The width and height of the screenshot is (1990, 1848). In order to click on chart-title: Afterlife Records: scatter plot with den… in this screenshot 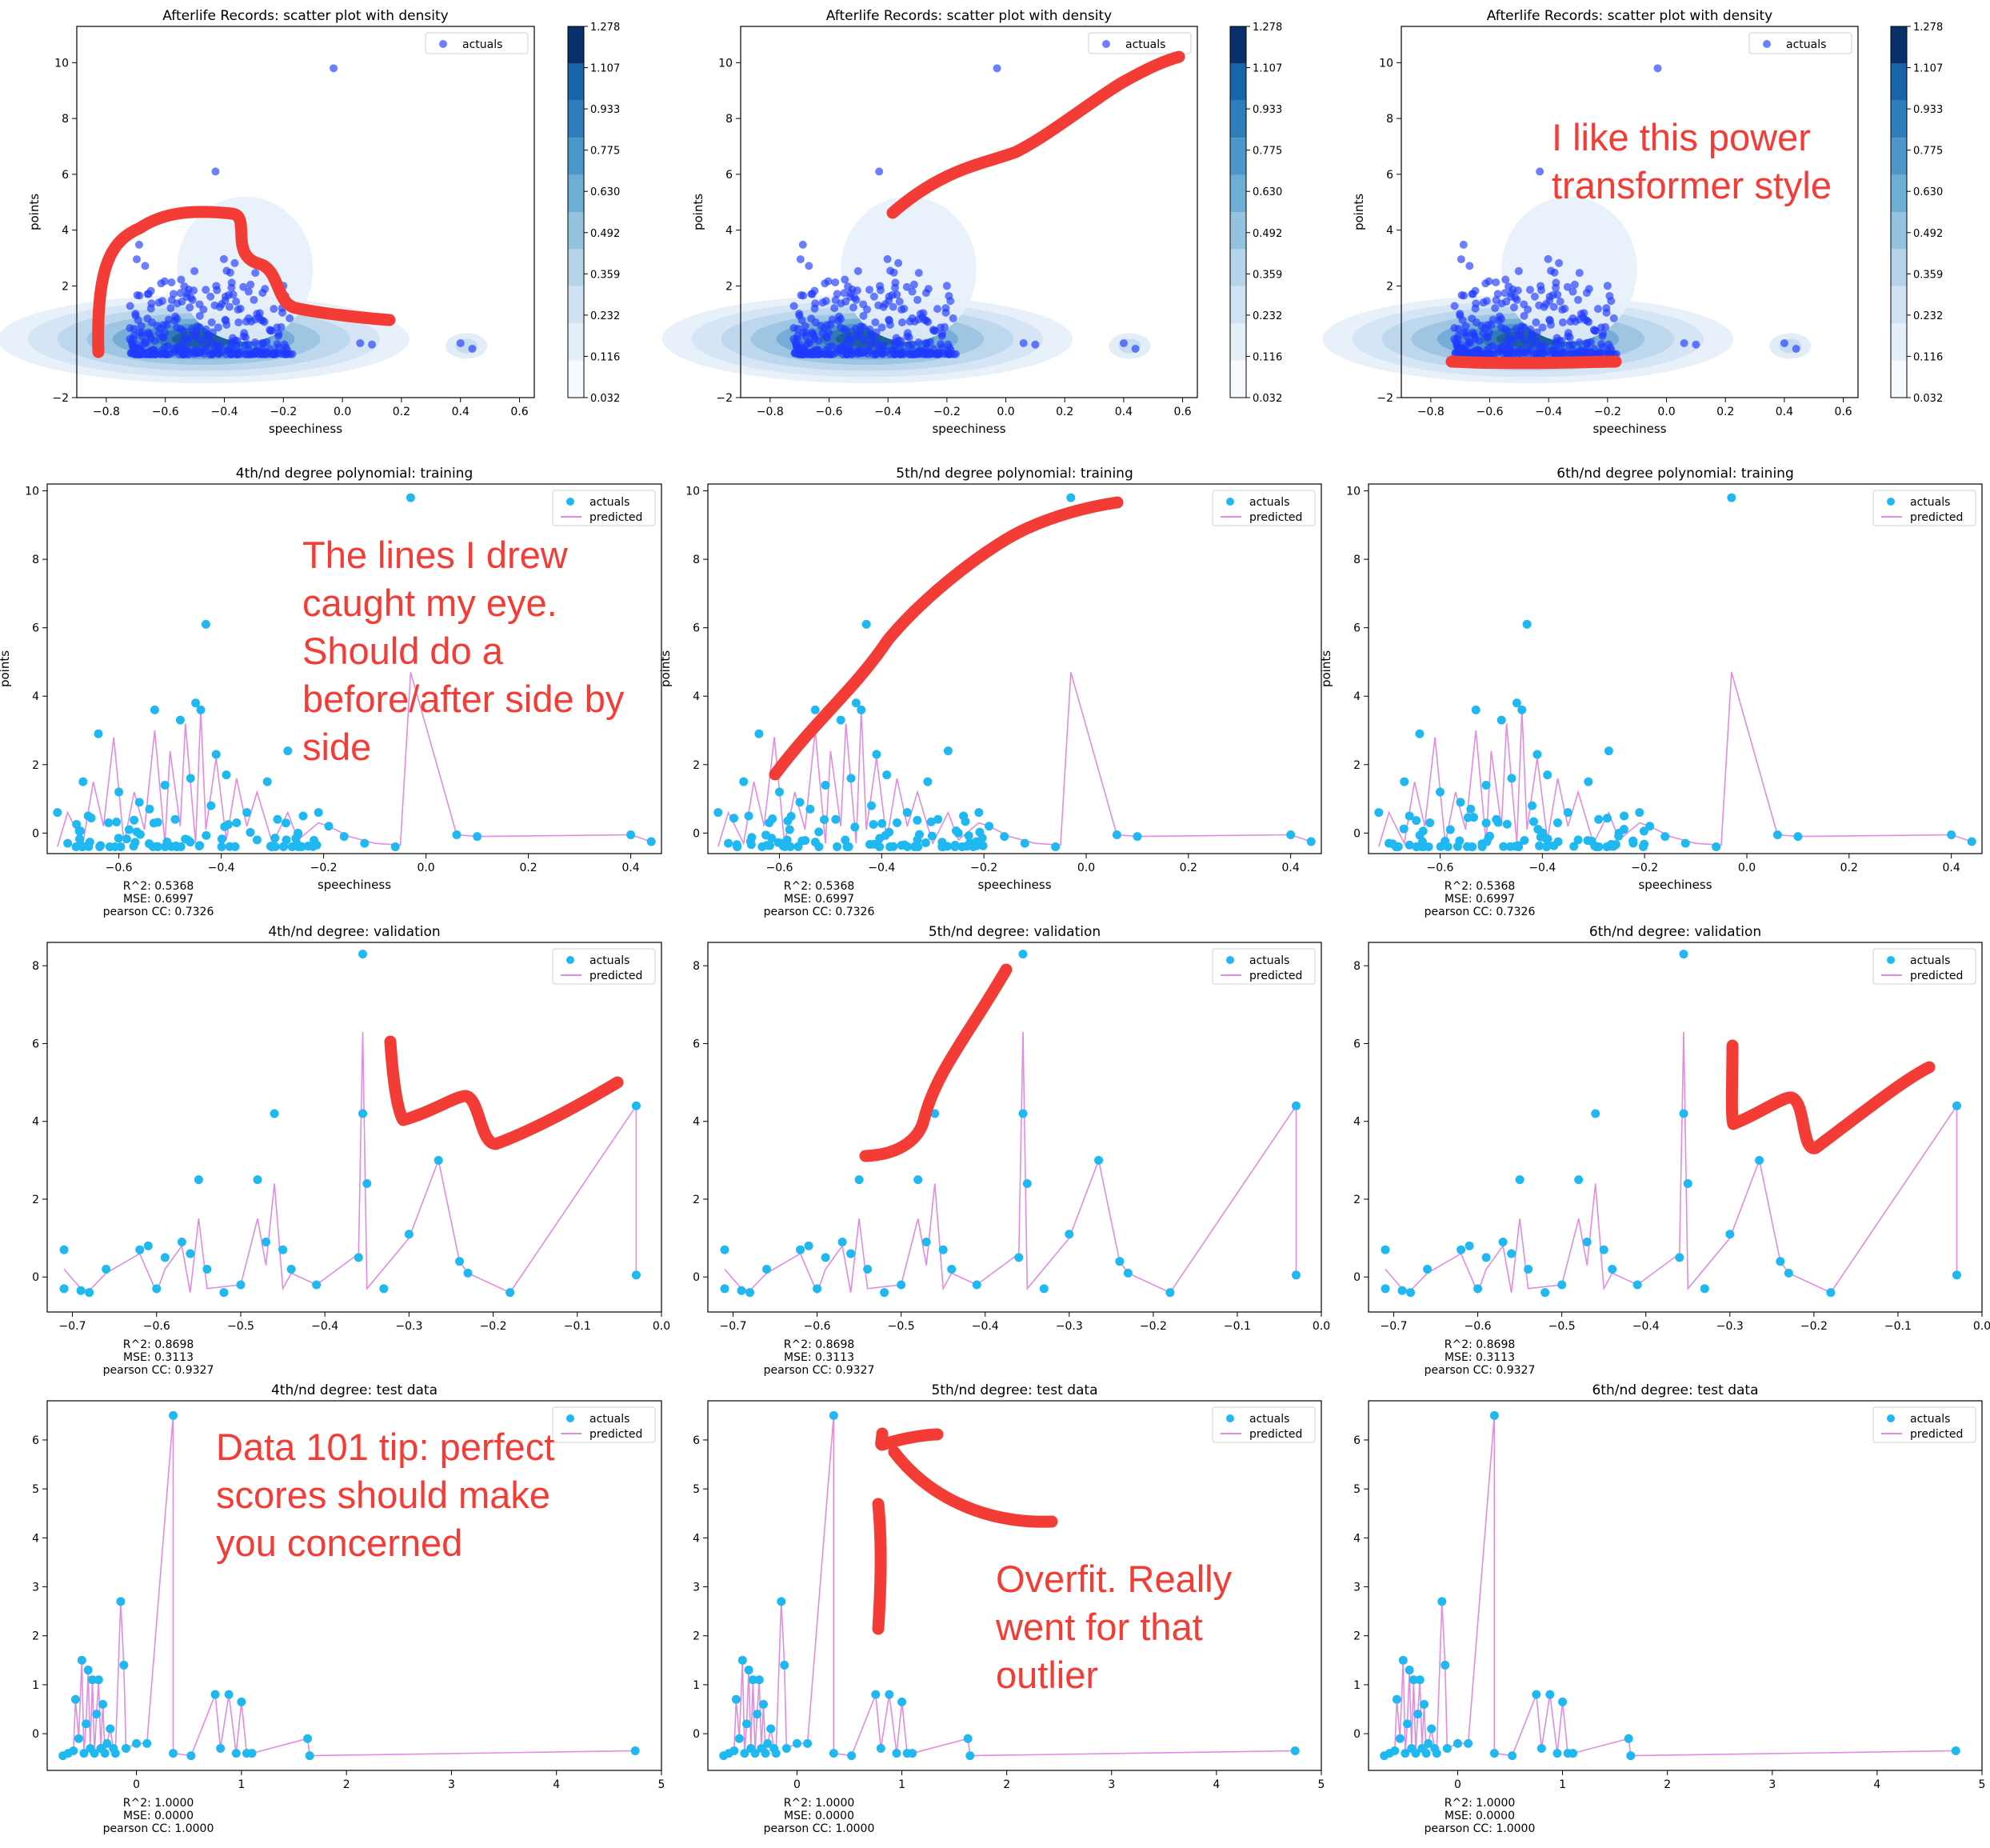, I will do `click(969, 16)`.